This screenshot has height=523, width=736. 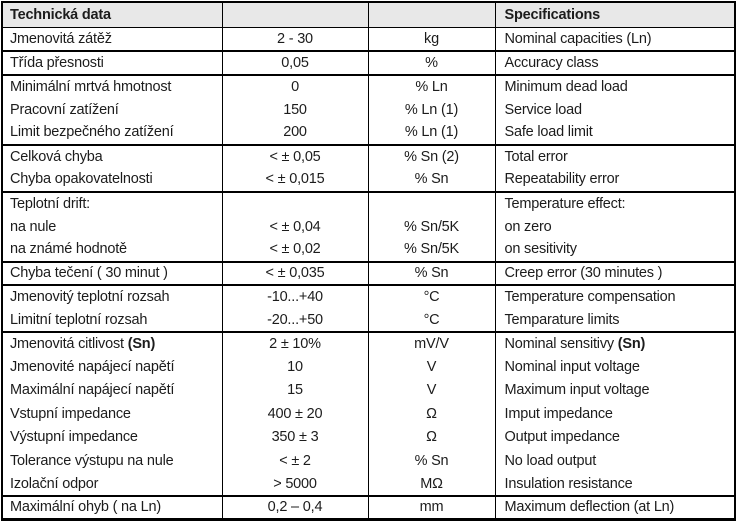 What do you see at coordinates (68, 249) in the screenshot?
I see `czech-label-cell: na známé hodnotě` at bounding box center [68, 249].